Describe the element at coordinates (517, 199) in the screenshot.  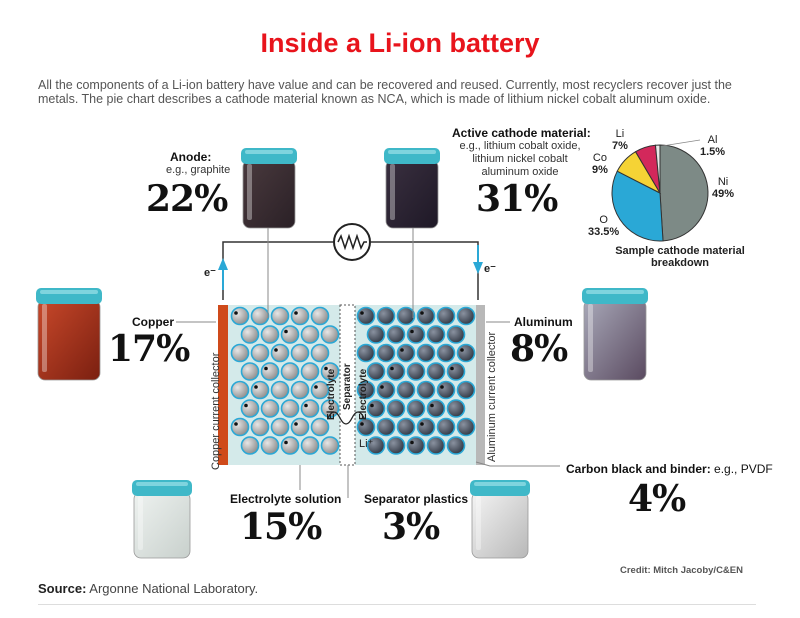
I see `cathode-pct: 31%` at that location.